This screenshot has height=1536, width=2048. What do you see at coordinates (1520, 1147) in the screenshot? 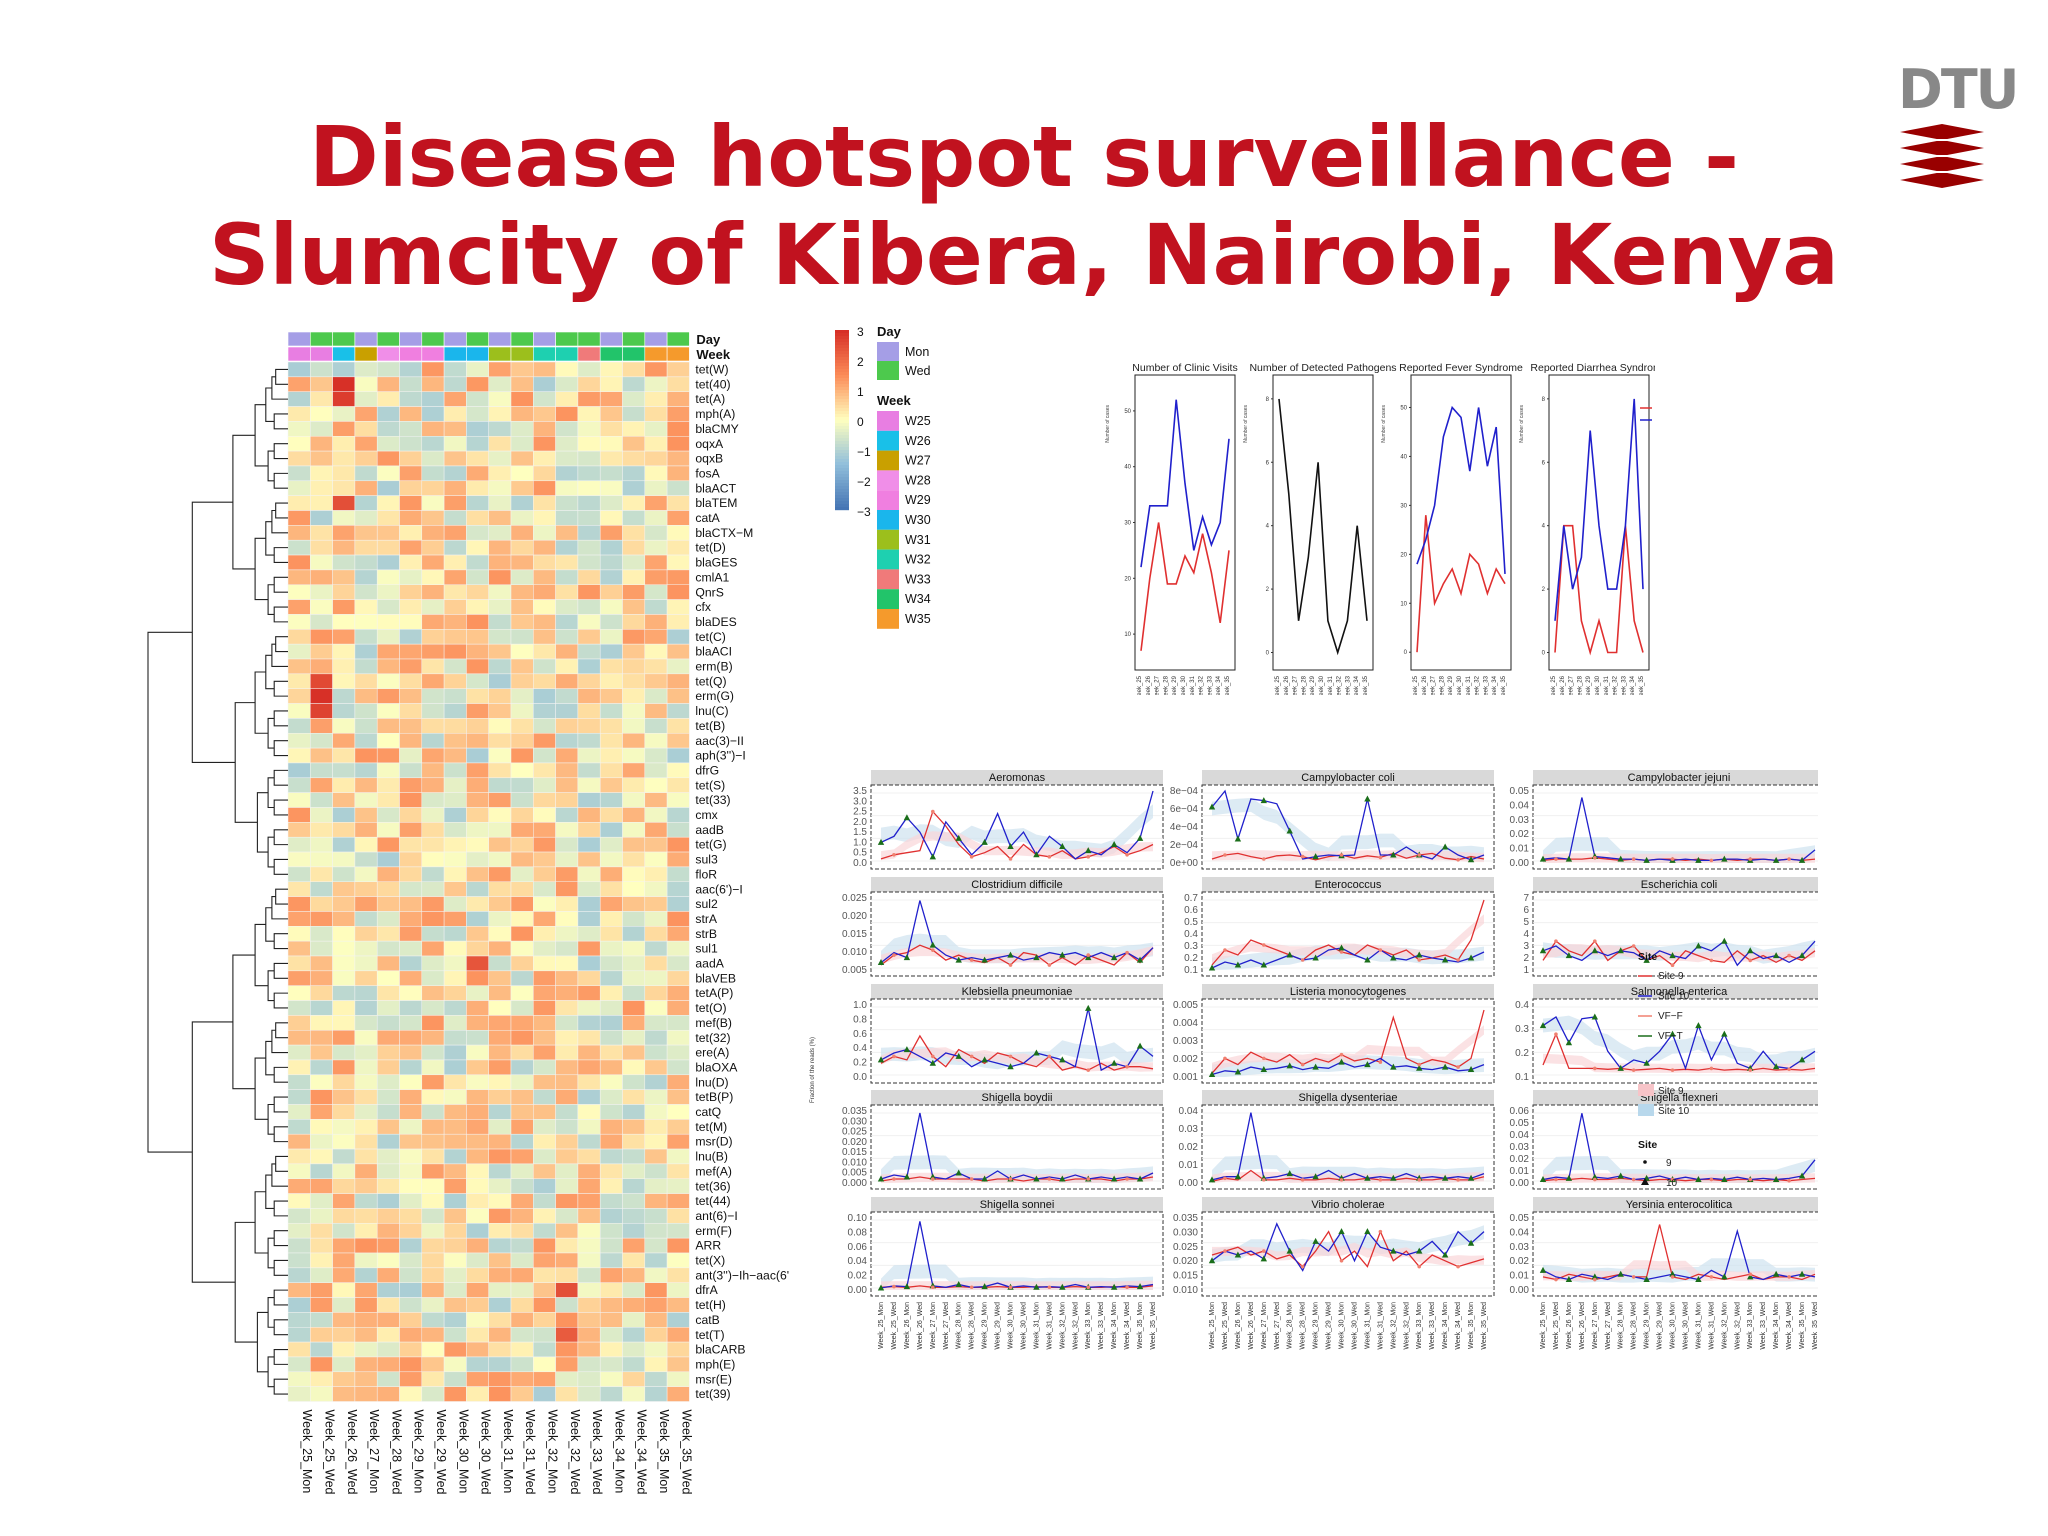
I see `y-tick: 0.03` at bounding box center [1520, 1147].